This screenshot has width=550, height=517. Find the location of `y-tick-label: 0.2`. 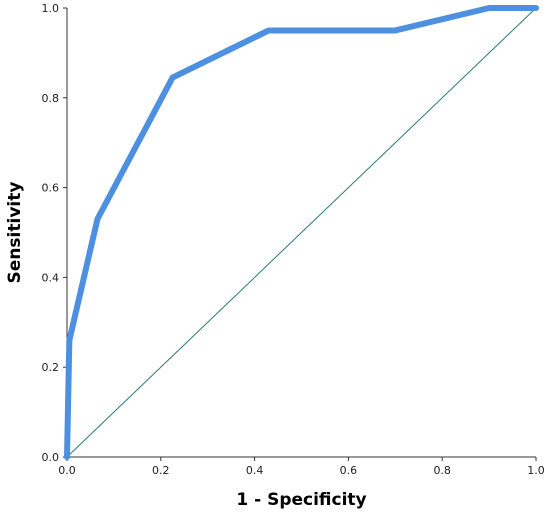

y-tick-label: 0.2 is located at coordinates (51, 367).